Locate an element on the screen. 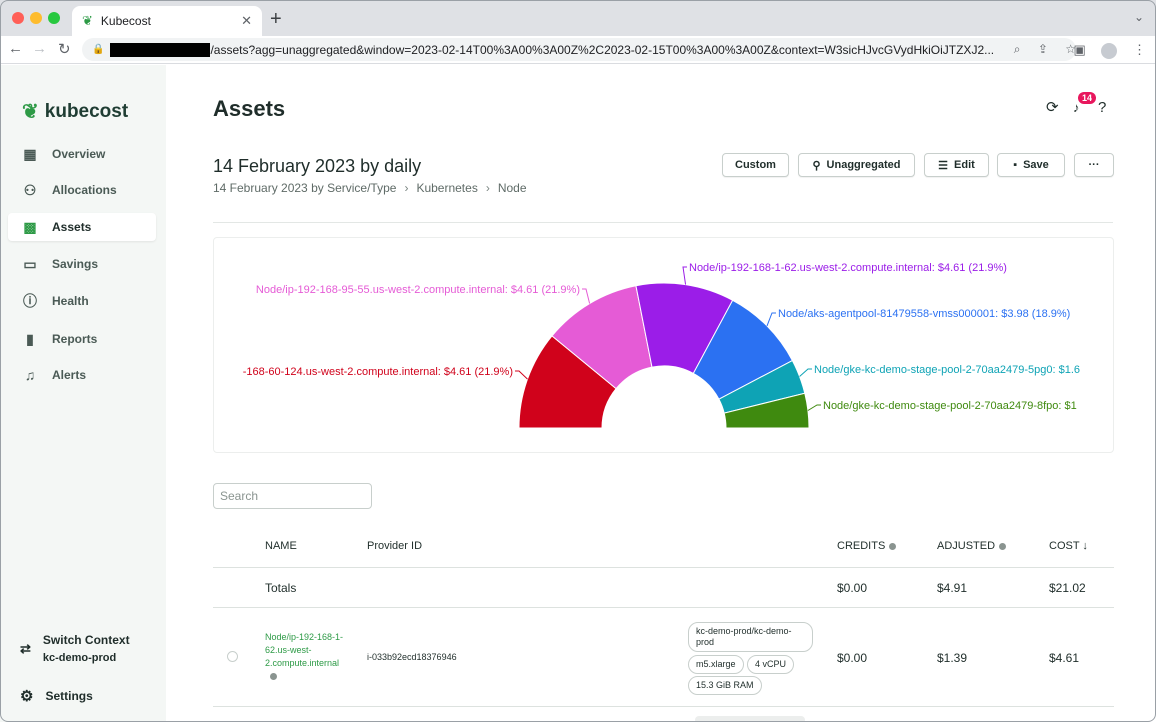  reload-icon: ↻ is located at coordinates (64, 49).